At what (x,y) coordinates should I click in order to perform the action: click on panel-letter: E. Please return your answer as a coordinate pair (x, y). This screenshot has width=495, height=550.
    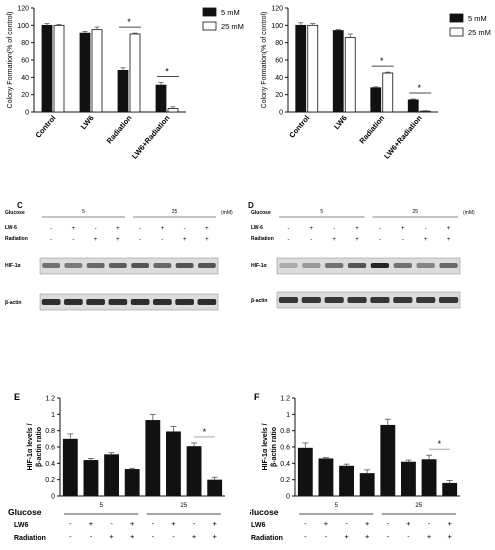
    Looking at the image, I should click on (17, 397).